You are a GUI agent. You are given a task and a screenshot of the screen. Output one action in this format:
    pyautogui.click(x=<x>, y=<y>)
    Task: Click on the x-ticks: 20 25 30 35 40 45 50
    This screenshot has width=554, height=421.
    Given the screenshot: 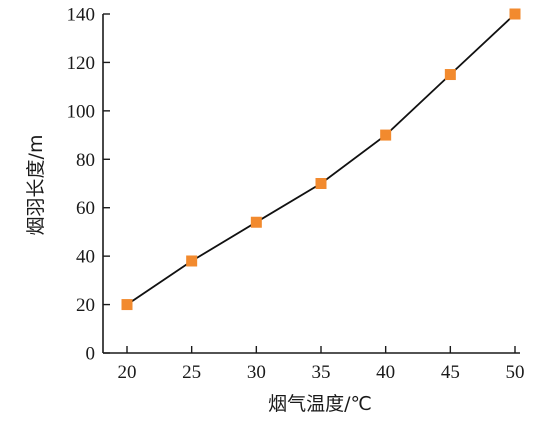 What is the action you would take?
    pyautogui.click(x=321, y=364)
    